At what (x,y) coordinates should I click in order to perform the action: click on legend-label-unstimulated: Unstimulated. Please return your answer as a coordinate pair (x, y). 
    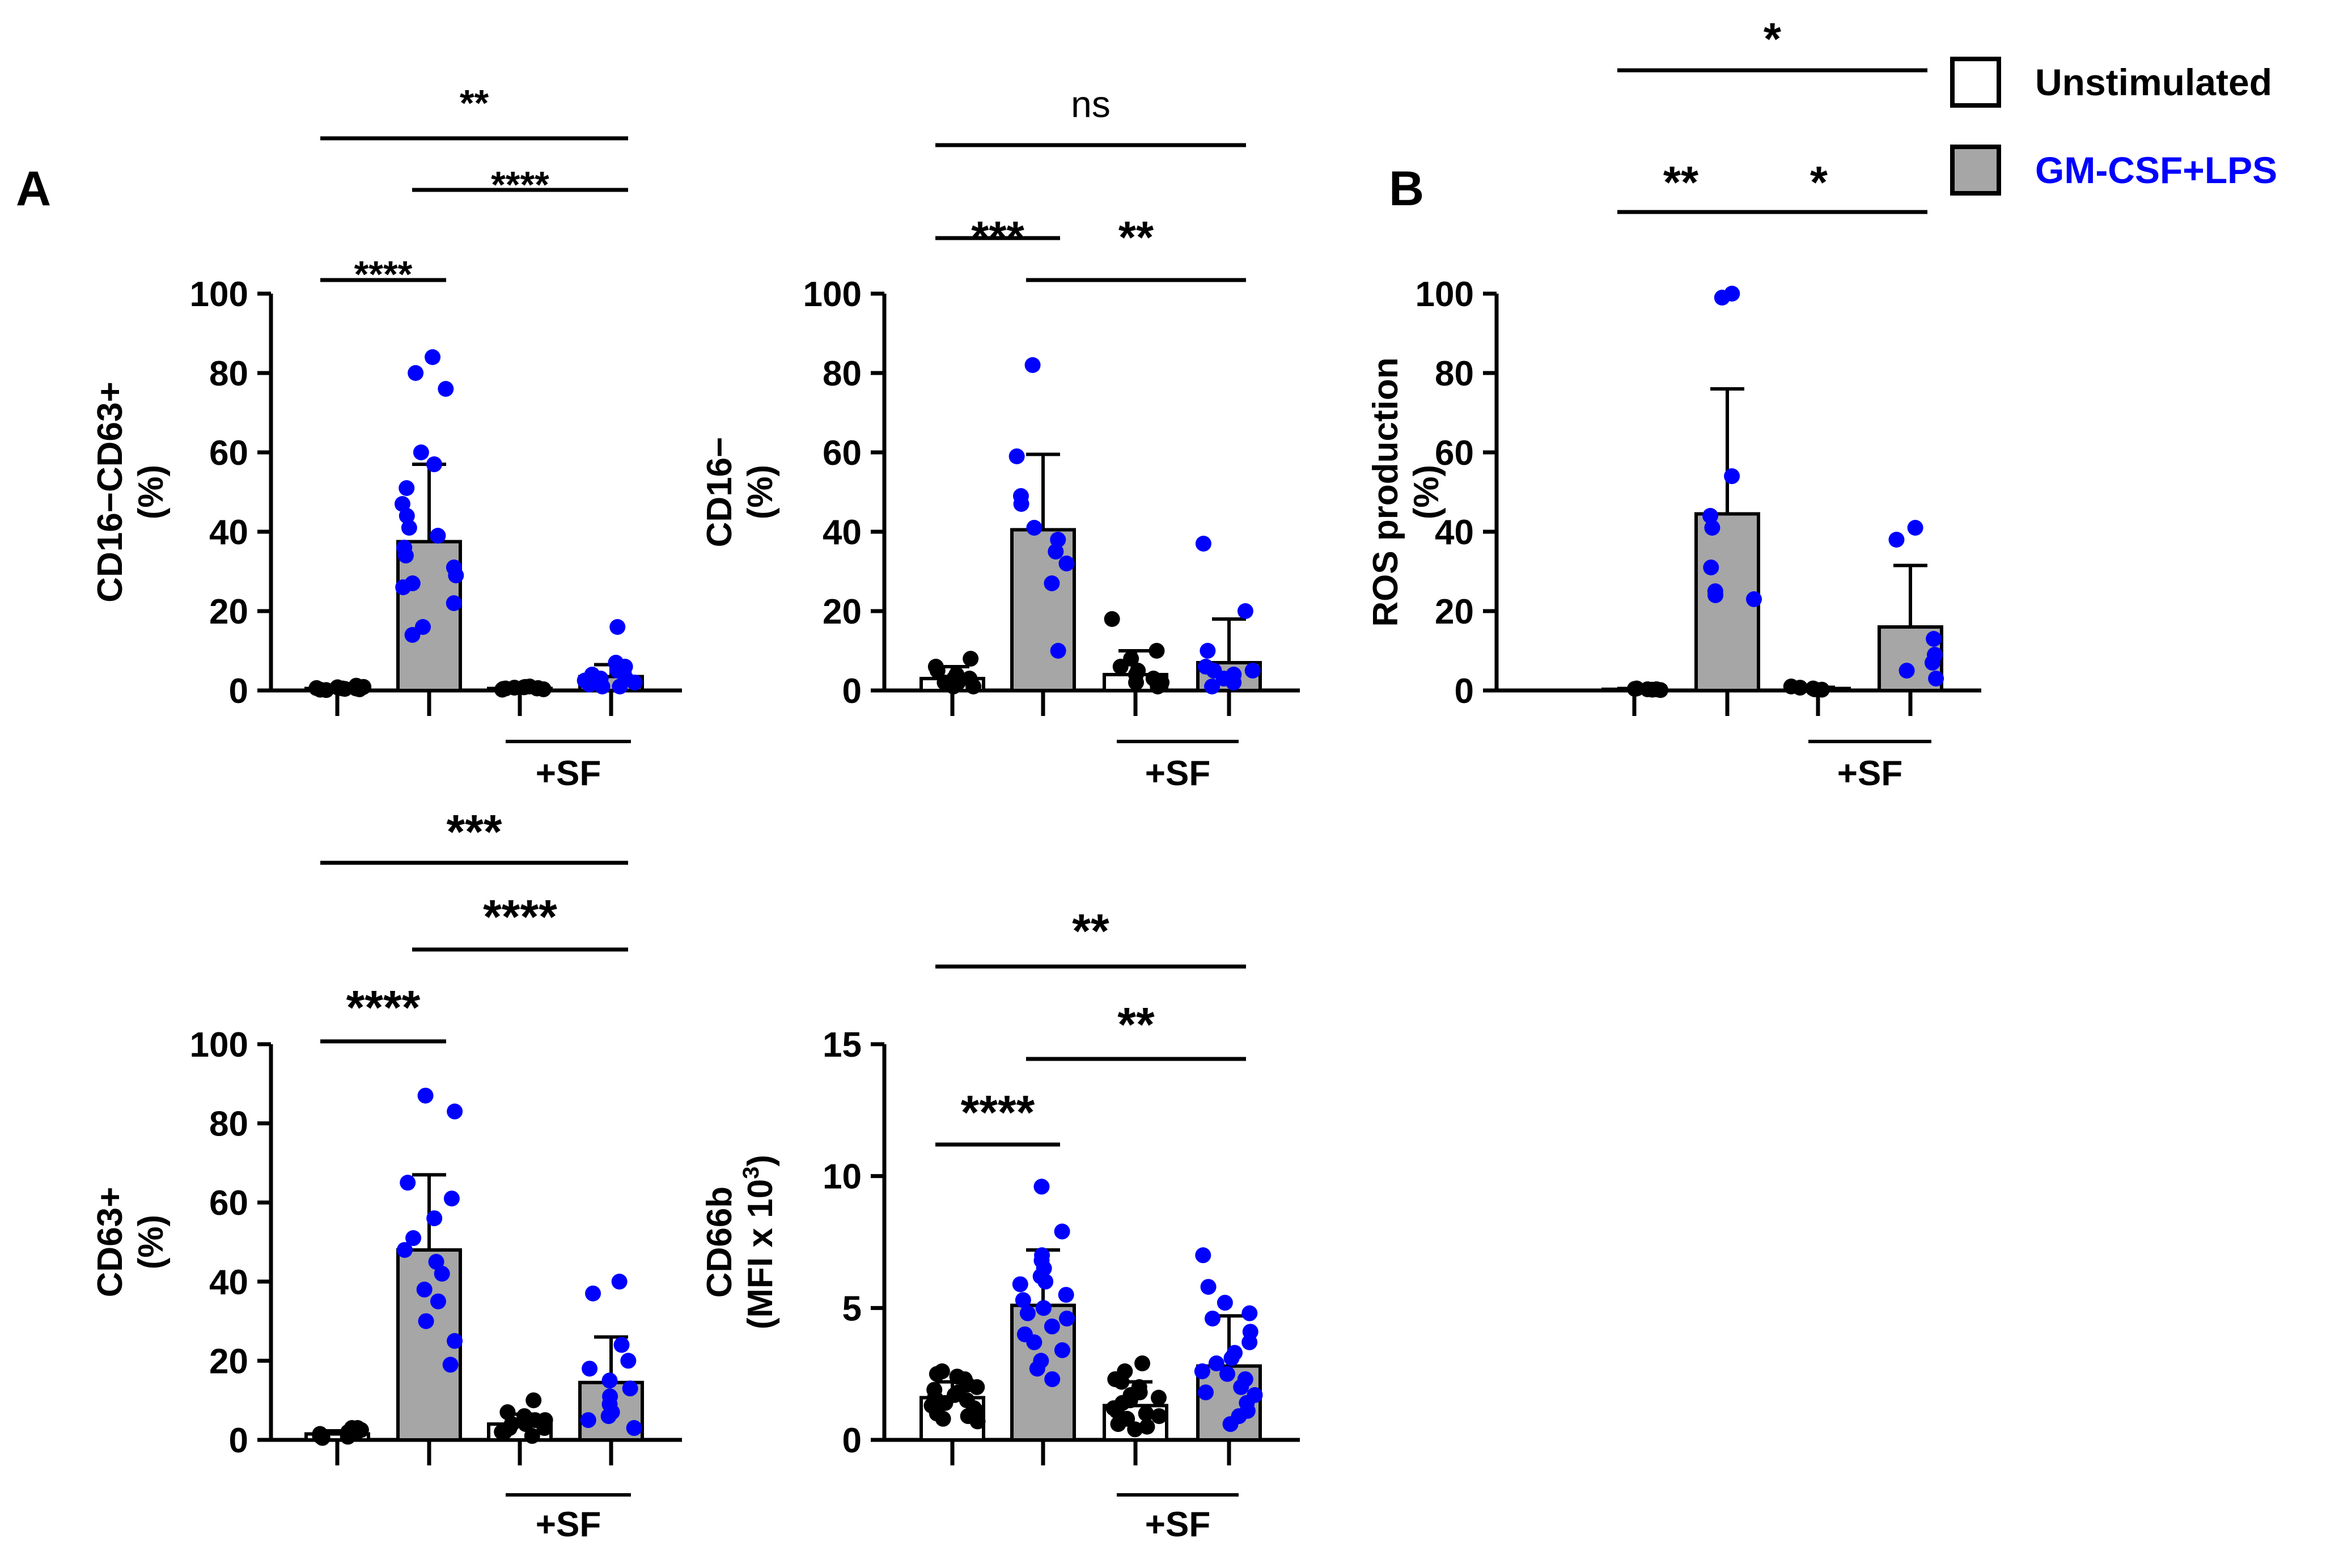
    Looking at the image, I should click on (2154, 82).